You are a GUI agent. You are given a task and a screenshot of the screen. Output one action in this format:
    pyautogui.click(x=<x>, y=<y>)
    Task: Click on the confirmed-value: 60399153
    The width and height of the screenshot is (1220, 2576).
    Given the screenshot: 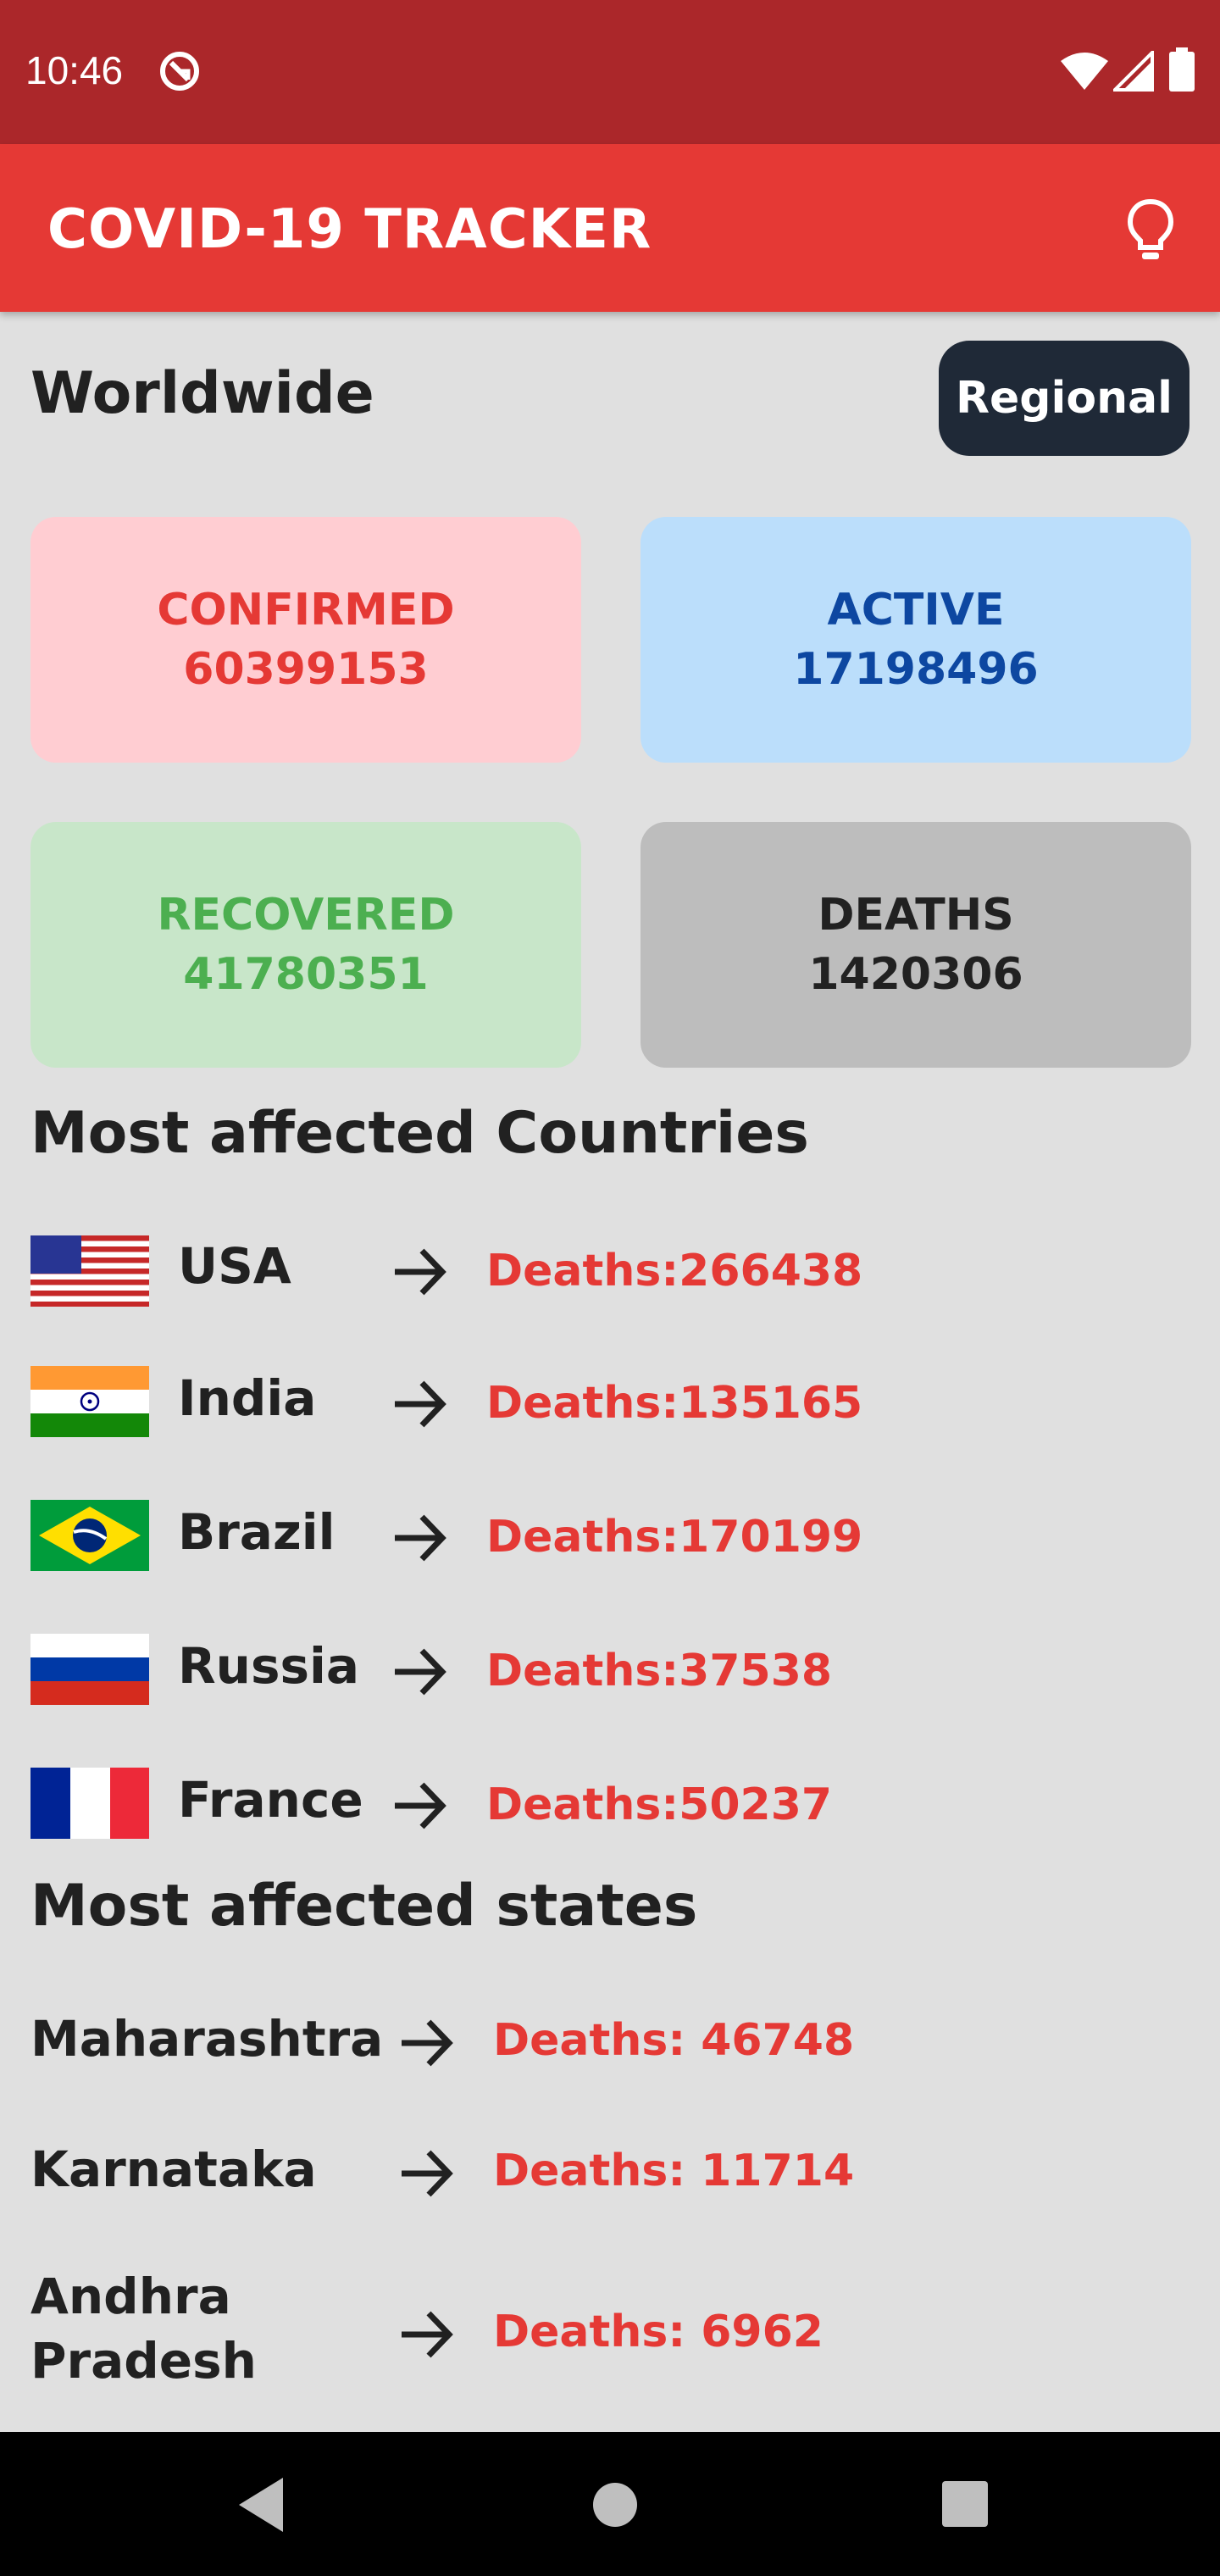 What is the action you would take?
    pyautogui.click(x=306, y=669)
    